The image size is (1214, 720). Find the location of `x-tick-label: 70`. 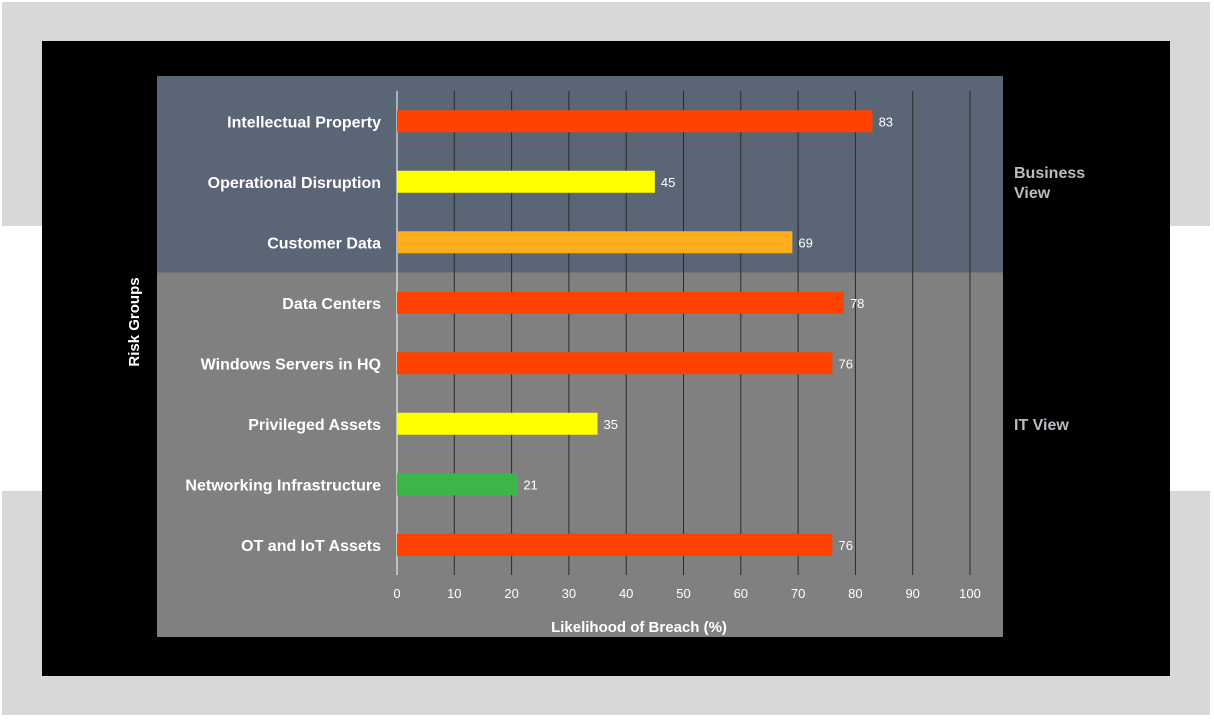

x-tick-label: 70 is located at coordinates (798, 593).